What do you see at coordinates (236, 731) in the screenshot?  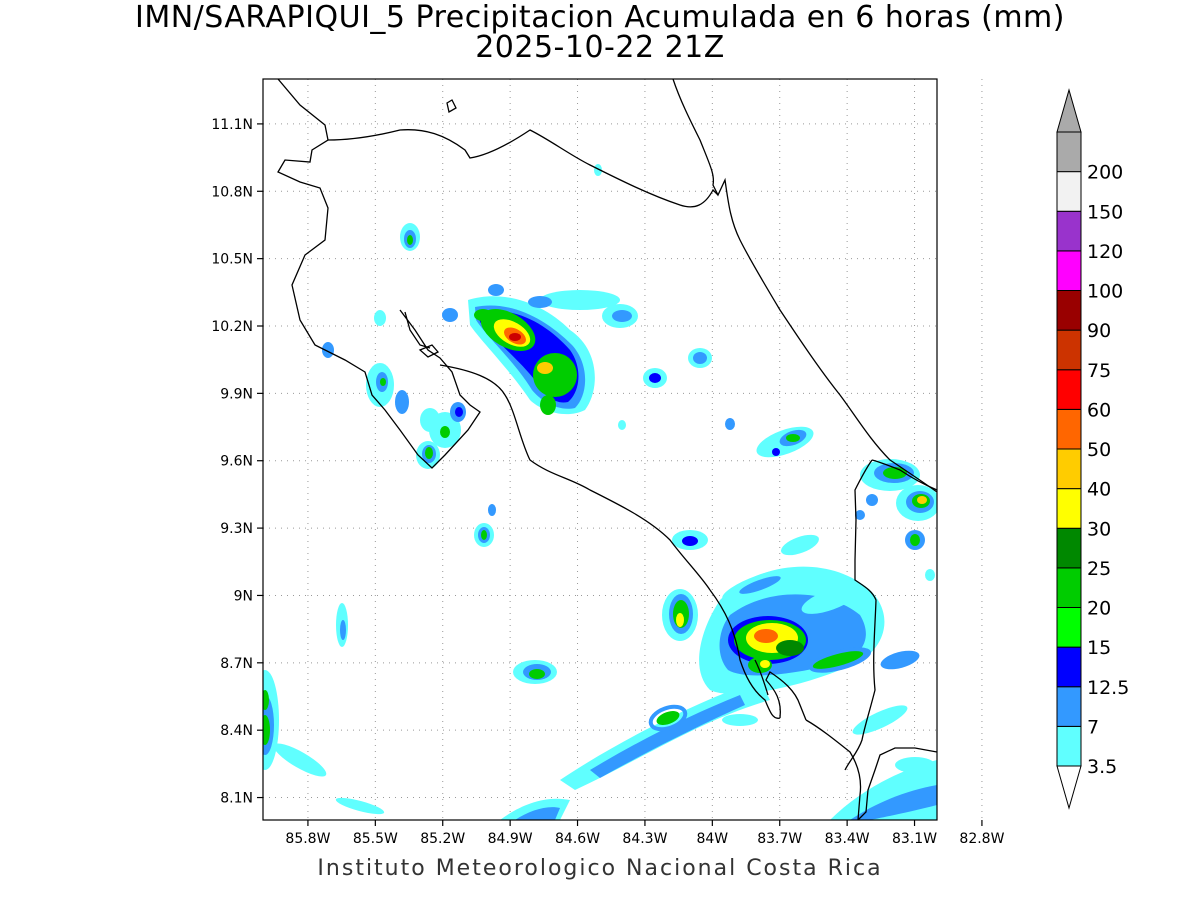 I see `lat-tick-label: 8.4N` at bounding box center [236, 731].